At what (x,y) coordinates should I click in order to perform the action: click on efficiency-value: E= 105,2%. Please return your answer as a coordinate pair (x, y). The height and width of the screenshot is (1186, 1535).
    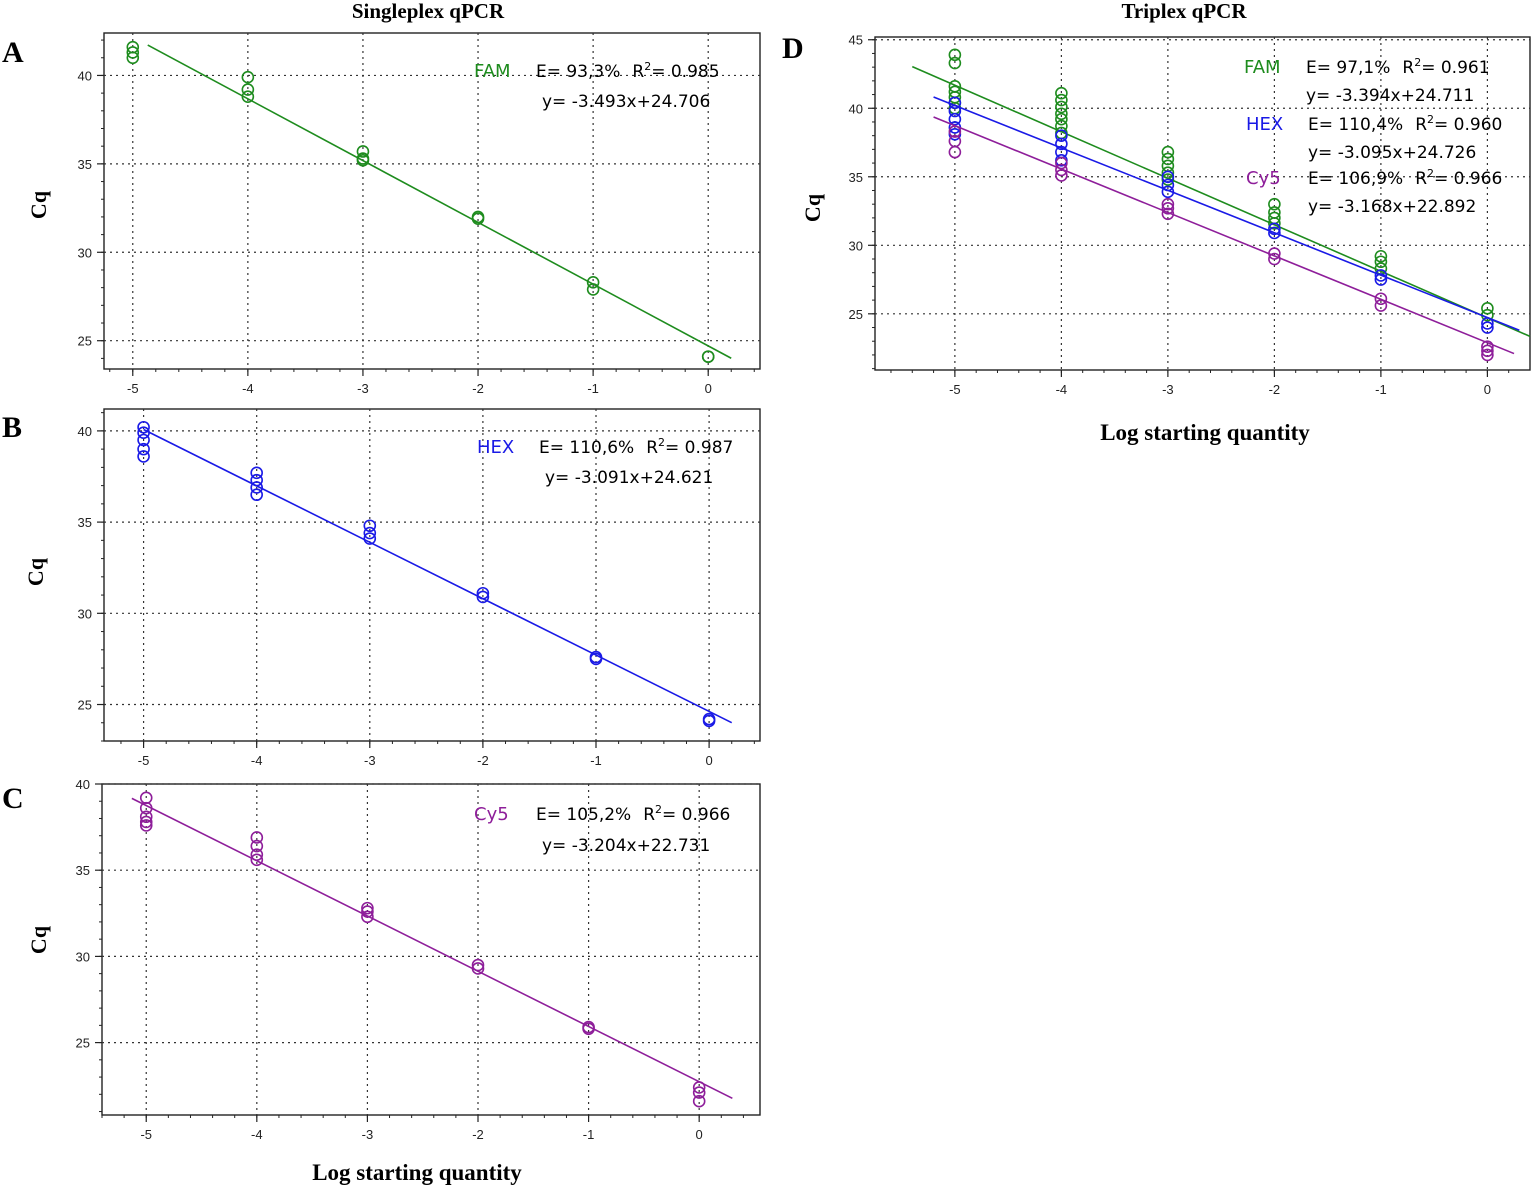
    Looking at the image, I should click on (583, 815).